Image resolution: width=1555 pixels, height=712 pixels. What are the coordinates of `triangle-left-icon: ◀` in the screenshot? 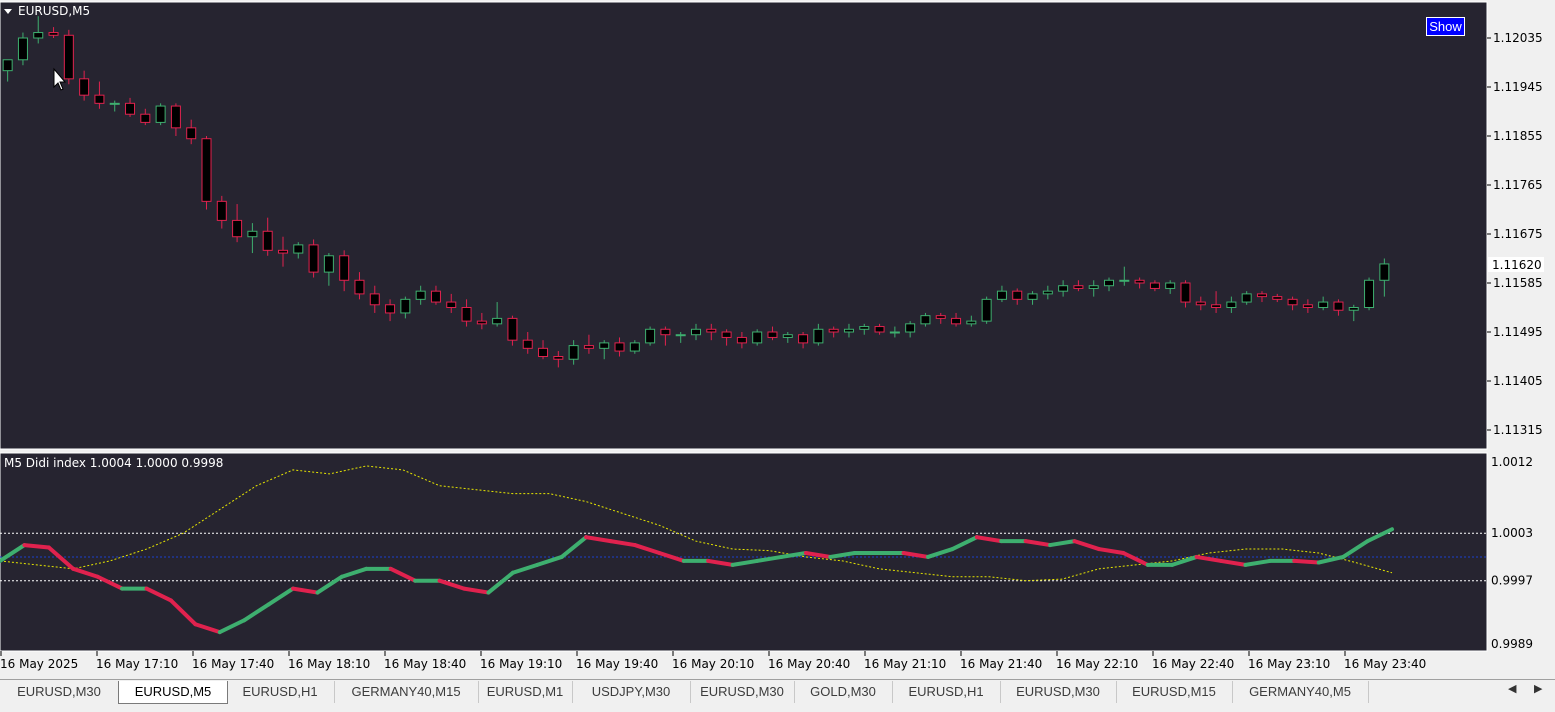 It's located at (1512, 688).